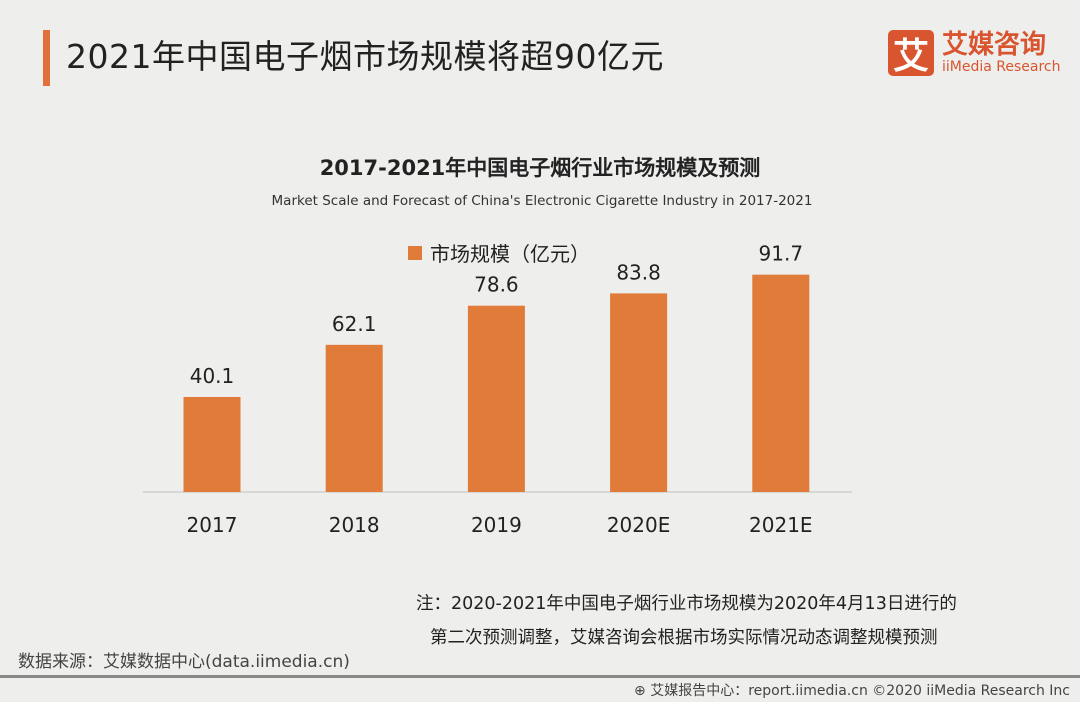 The height and width of the screenshot is (702, 1080). I want to click on data-label: 91.7, so click(781, 254).